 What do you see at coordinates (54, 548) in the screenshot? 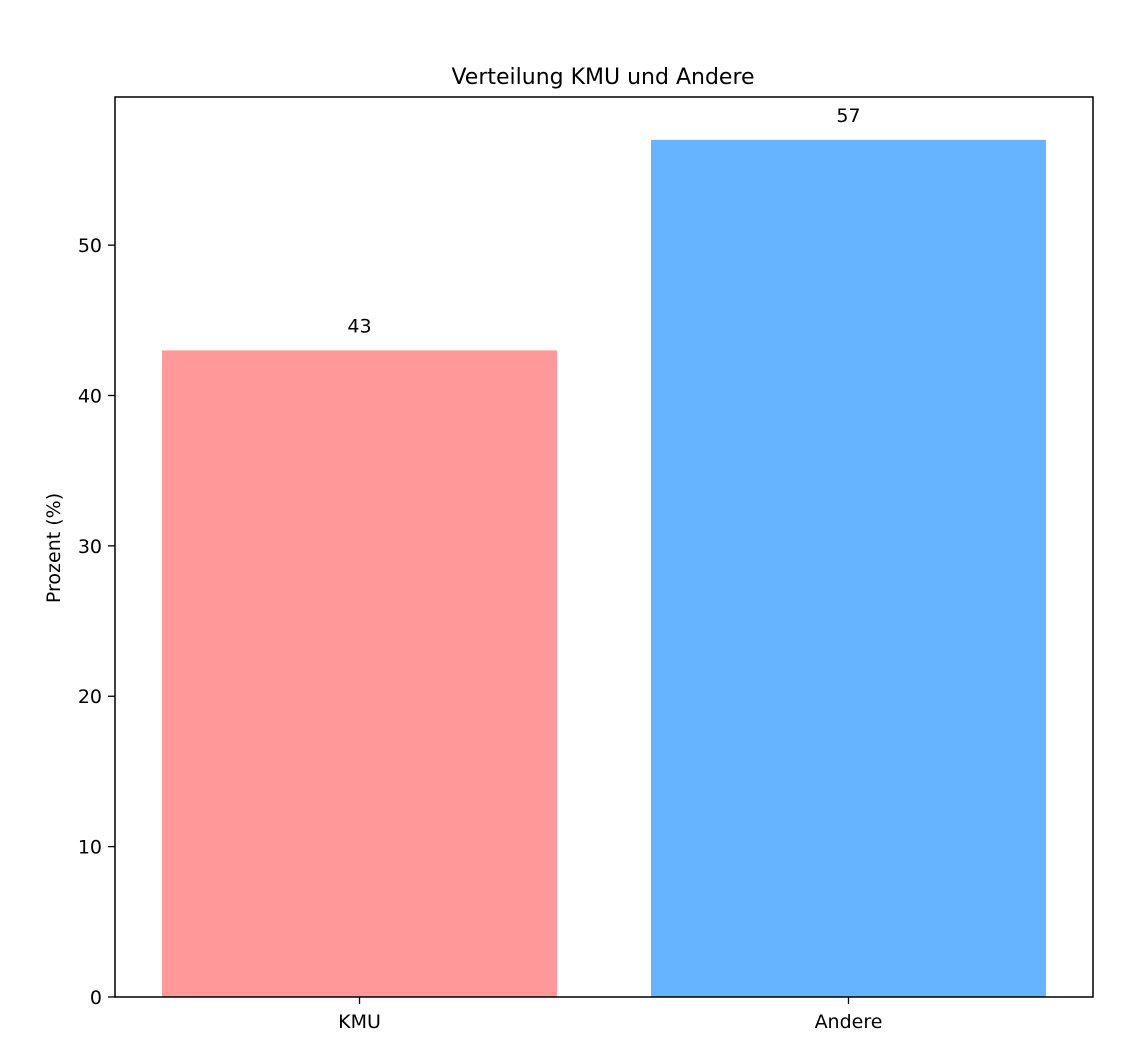
I see `y-axis-label: Prozent (%)` at bounding box center [54, 548].